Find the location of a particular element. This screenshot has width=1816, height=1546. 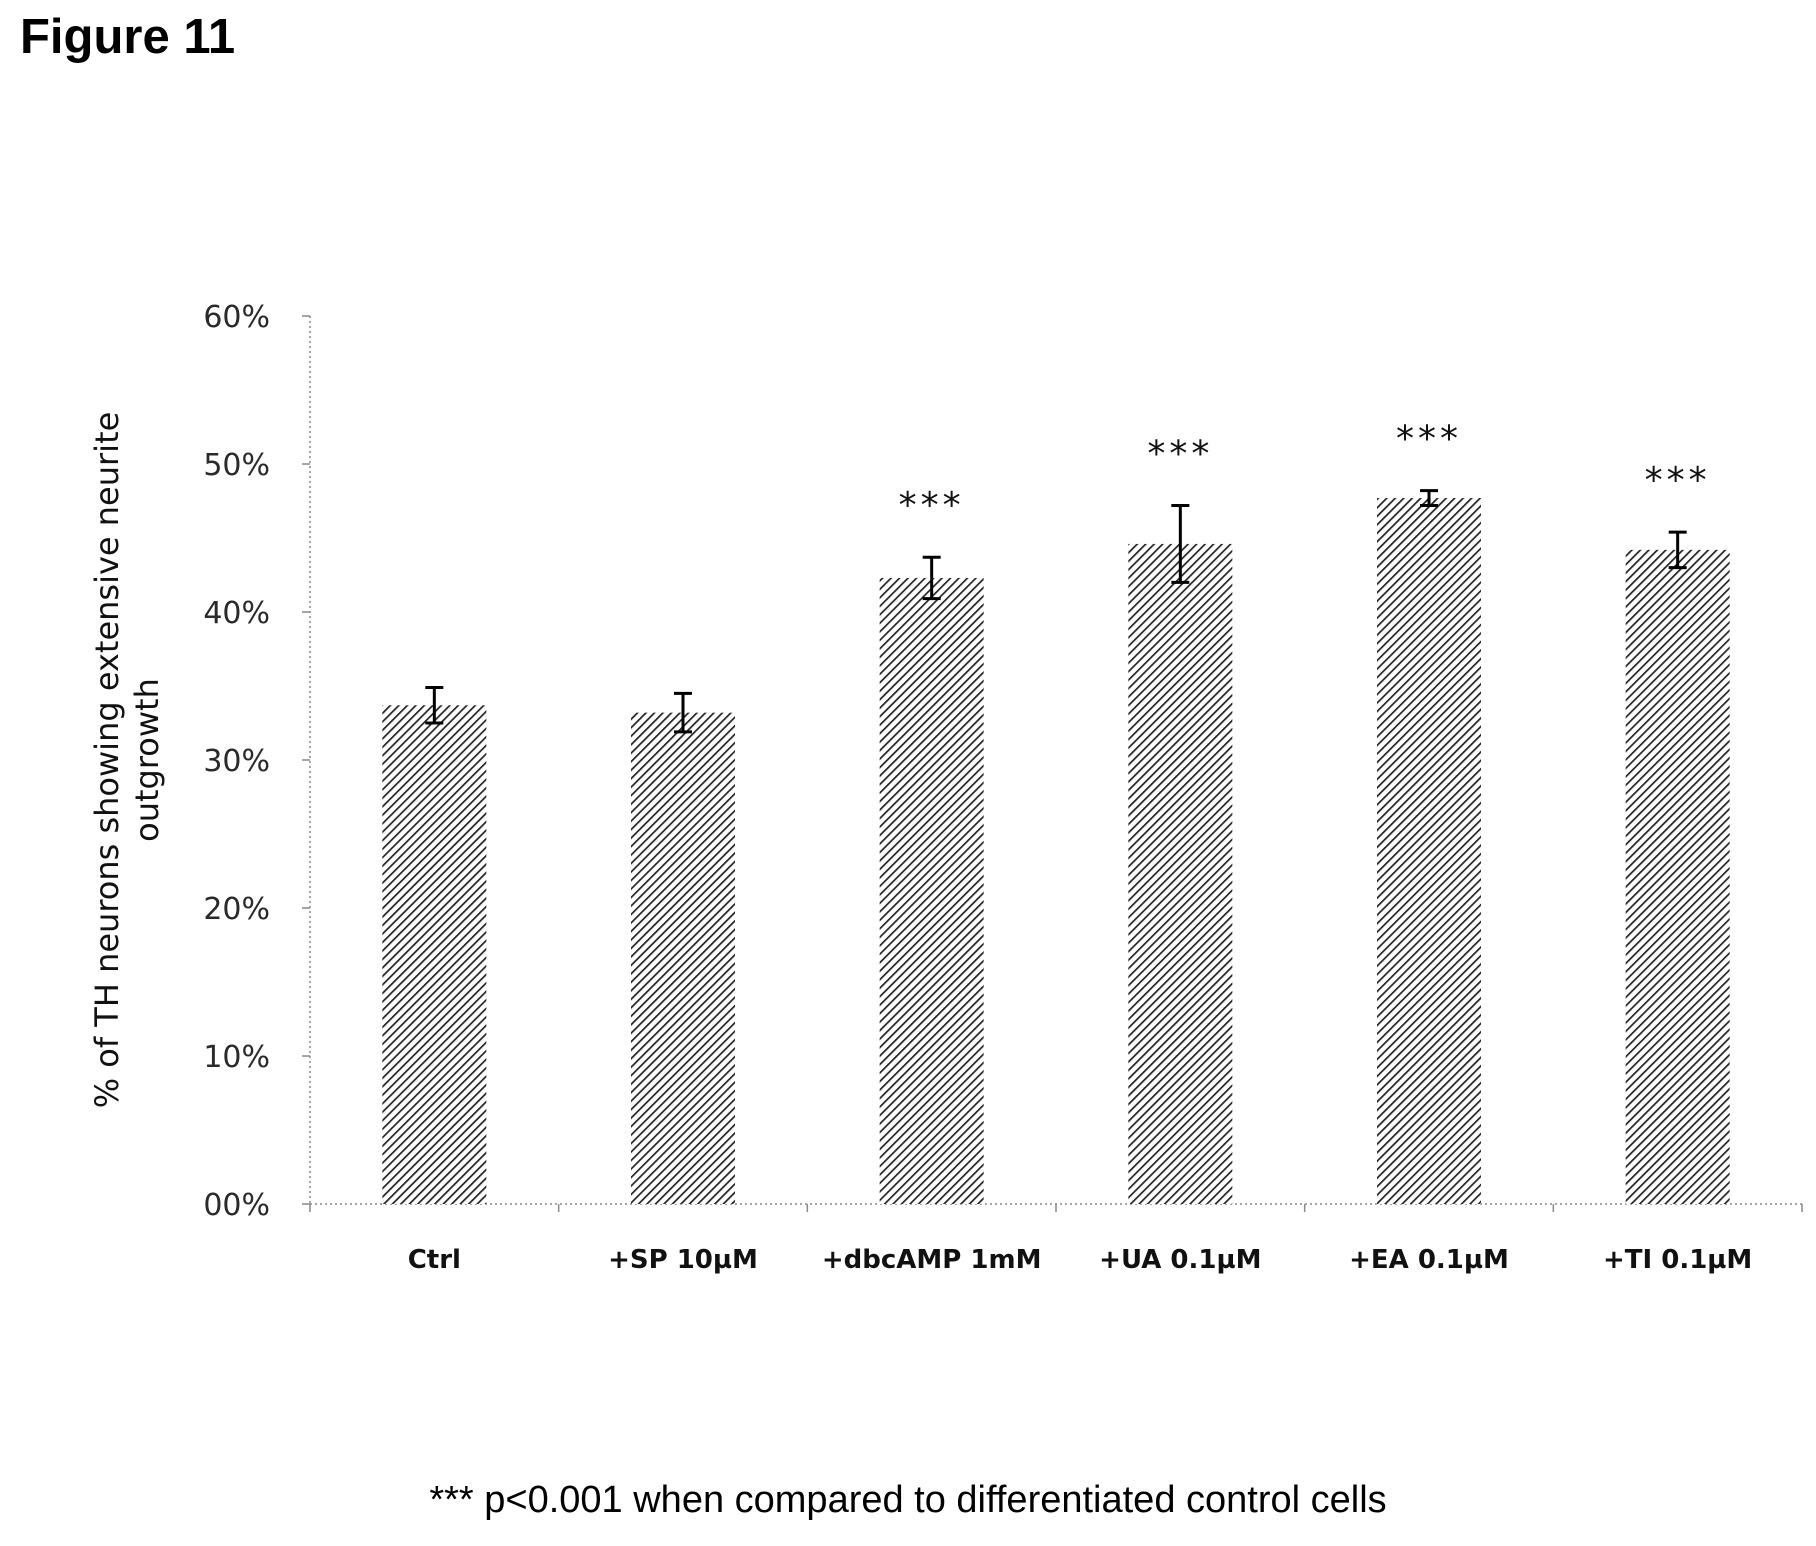

y-axis: 00% 10% 20% 30% 40% 50% 60% is located at coordinates (257, 761).